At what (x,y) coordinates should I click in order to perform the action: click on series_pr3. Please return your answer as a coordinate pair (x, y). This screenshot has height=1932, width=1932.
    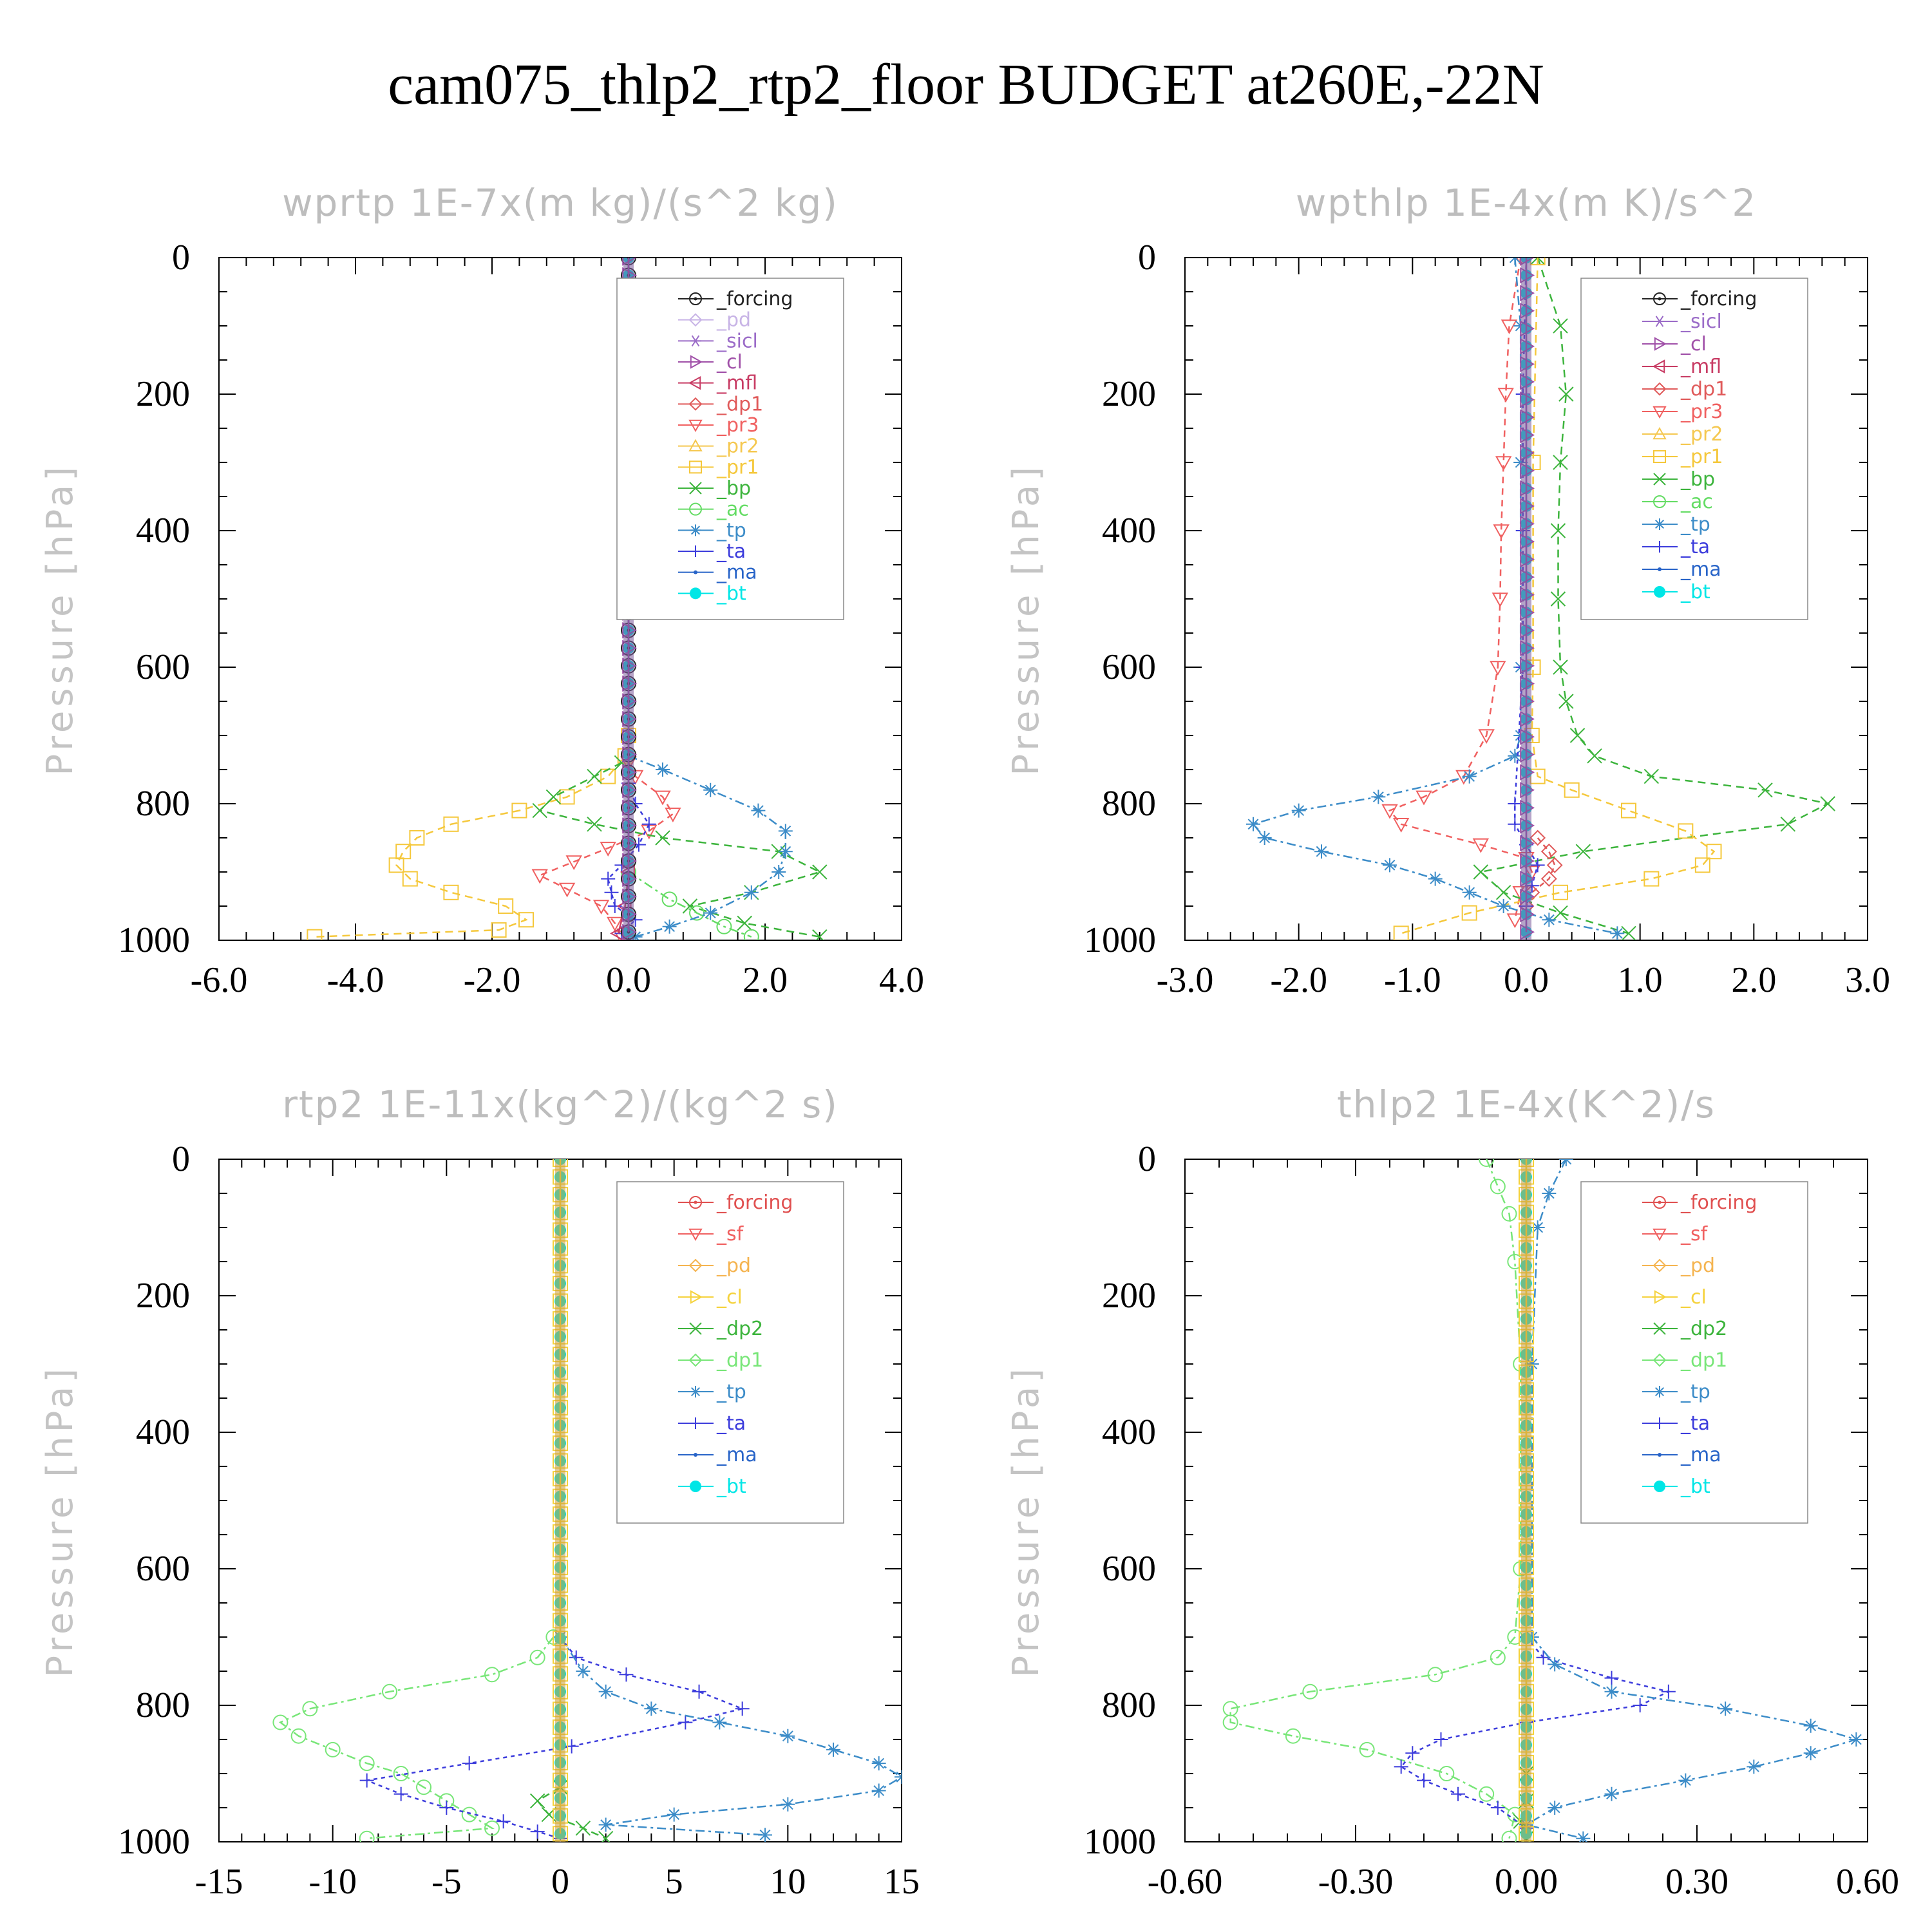
    Looking at the image, I should click on (606, 848).